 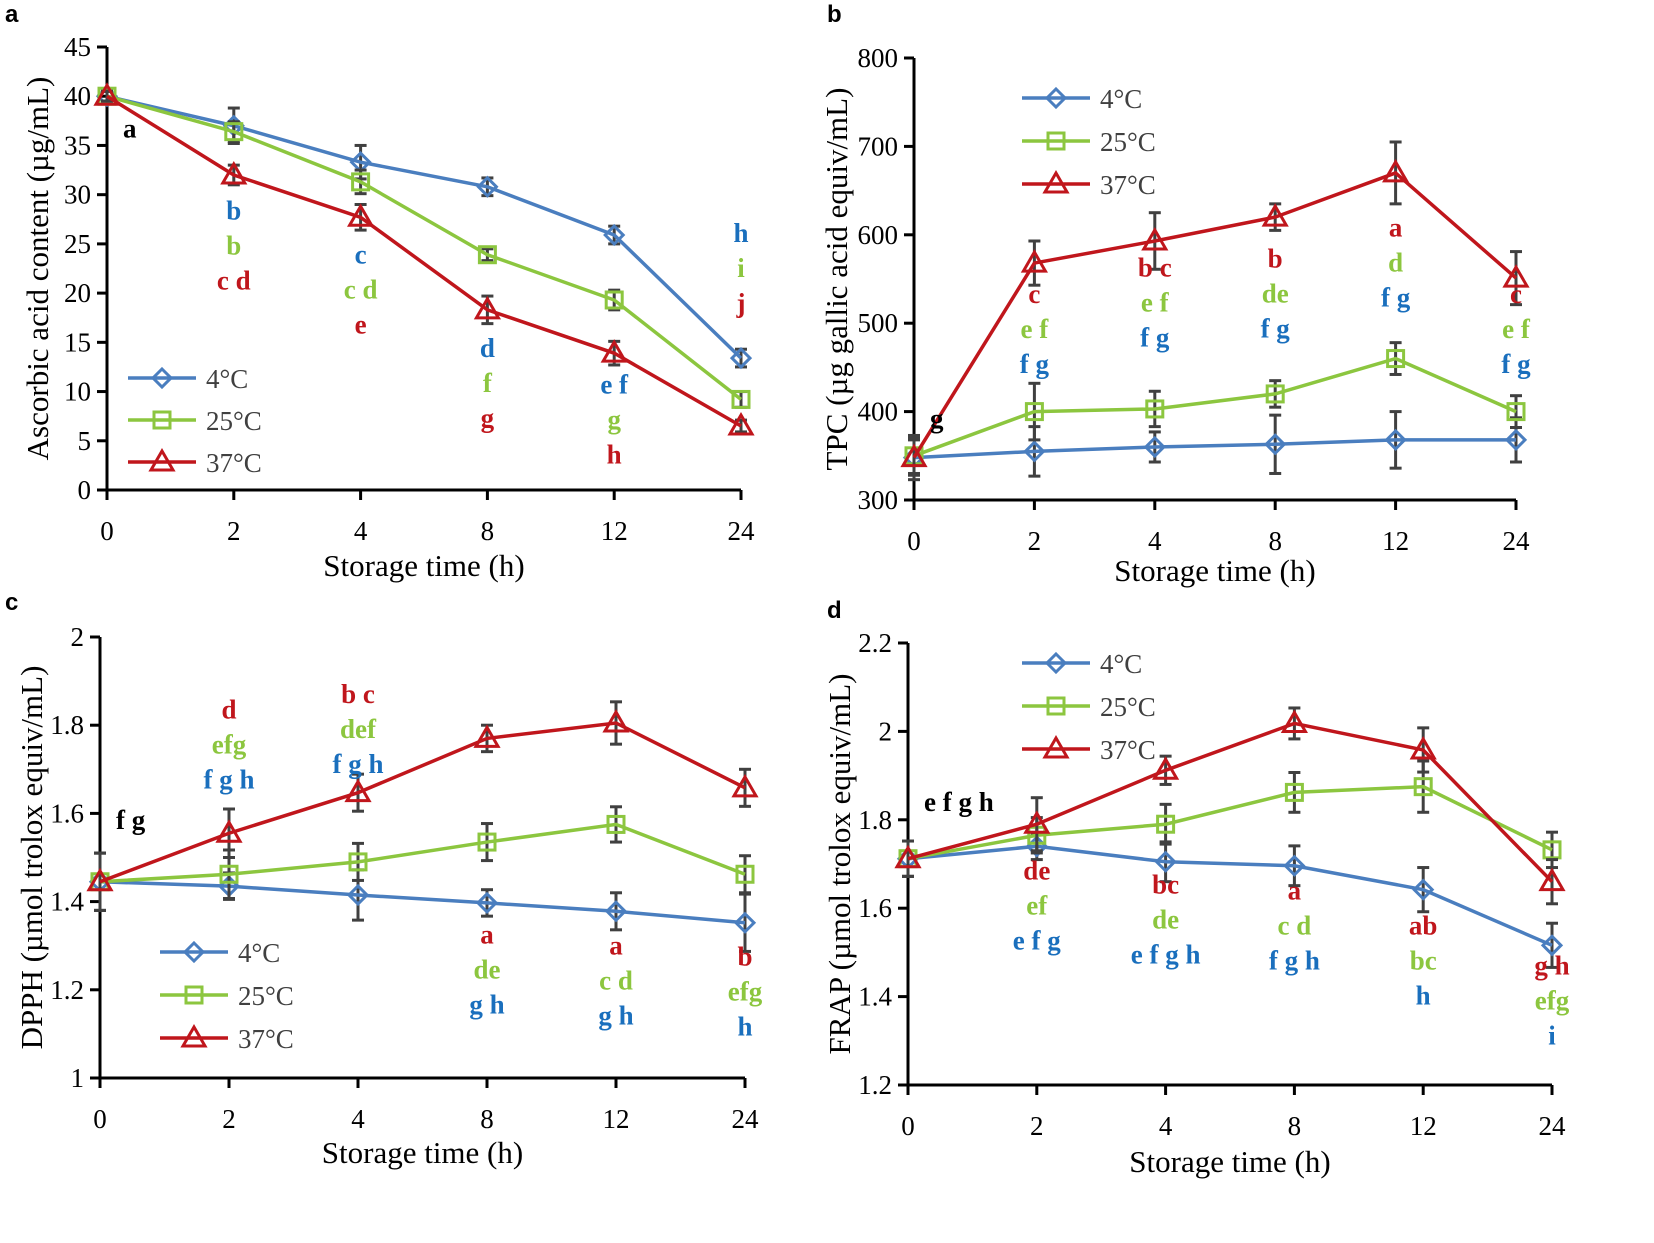 What do you see at coordinates (77, 392) in the screenshot?
I see `y-tick-label: 10` at bounding box center [77, 392].